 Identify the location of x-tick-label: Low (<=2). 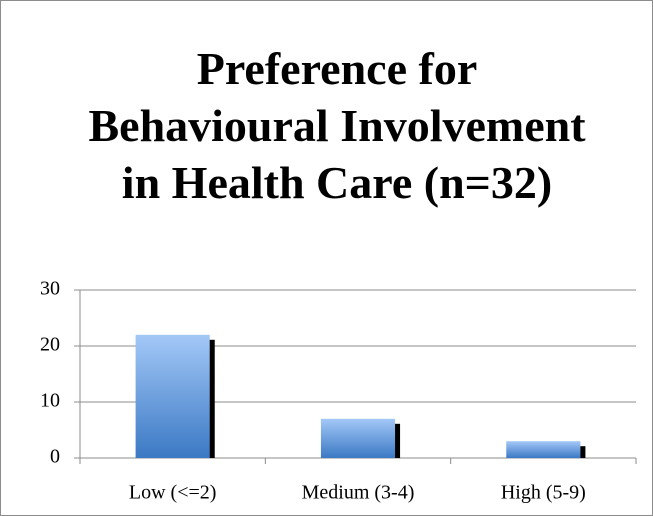
(173, 493).